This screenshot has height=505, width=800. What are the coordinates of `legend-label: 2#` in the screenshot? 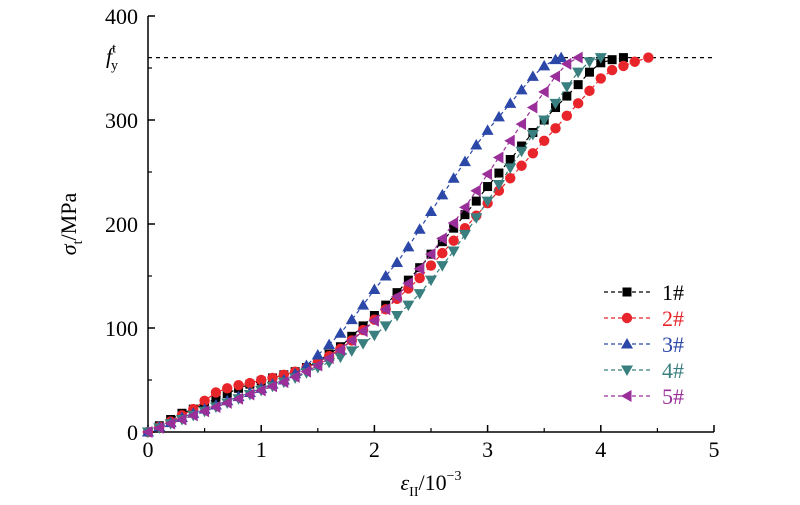 It's located at (673, 318).